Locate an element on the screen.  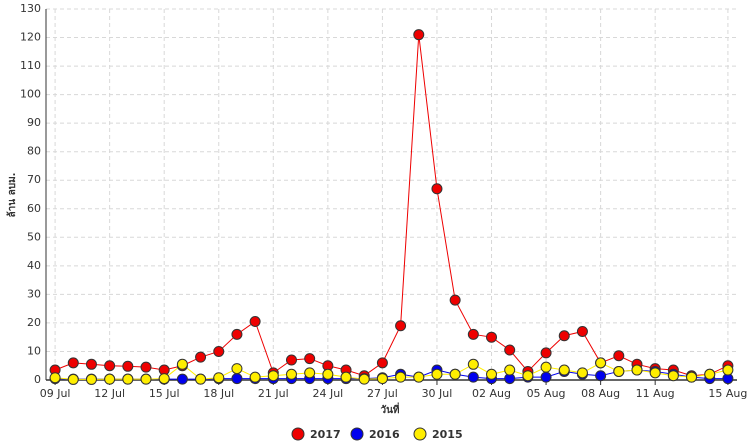
legend-label: 2015 is located at coordinates (447, 434).